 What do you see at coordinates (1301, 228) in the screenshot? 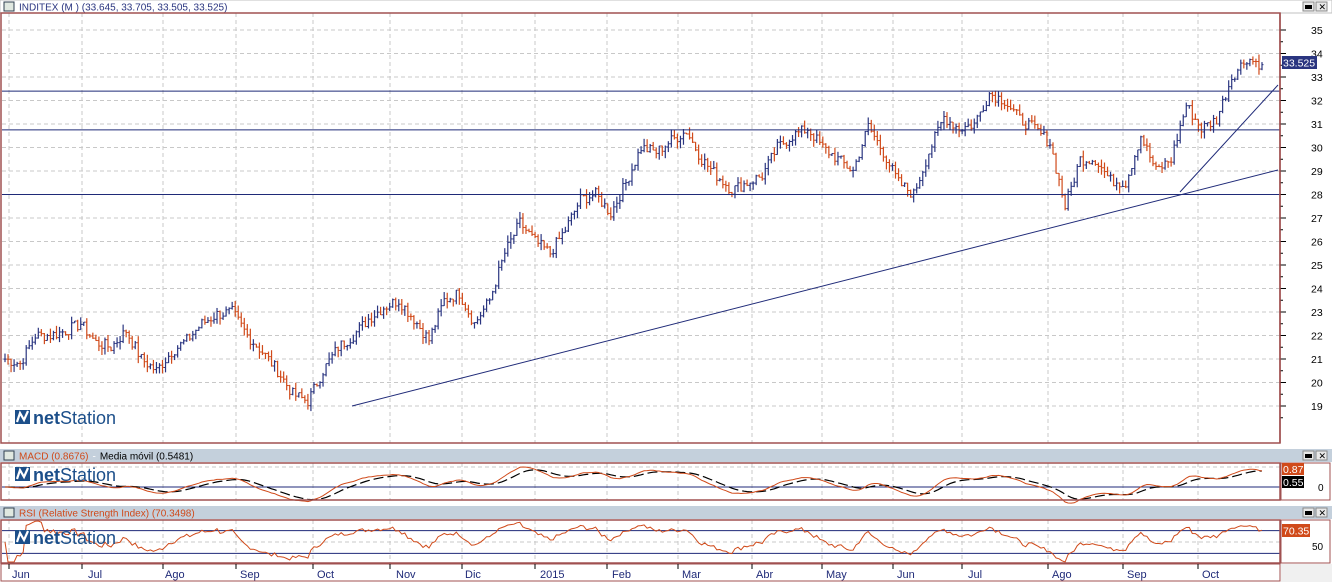
I see `price-scale: 19 20 21 22 23 24 25 26 27 28 29 30 31 32 33 34 35` at bounding box center [1301, 228].